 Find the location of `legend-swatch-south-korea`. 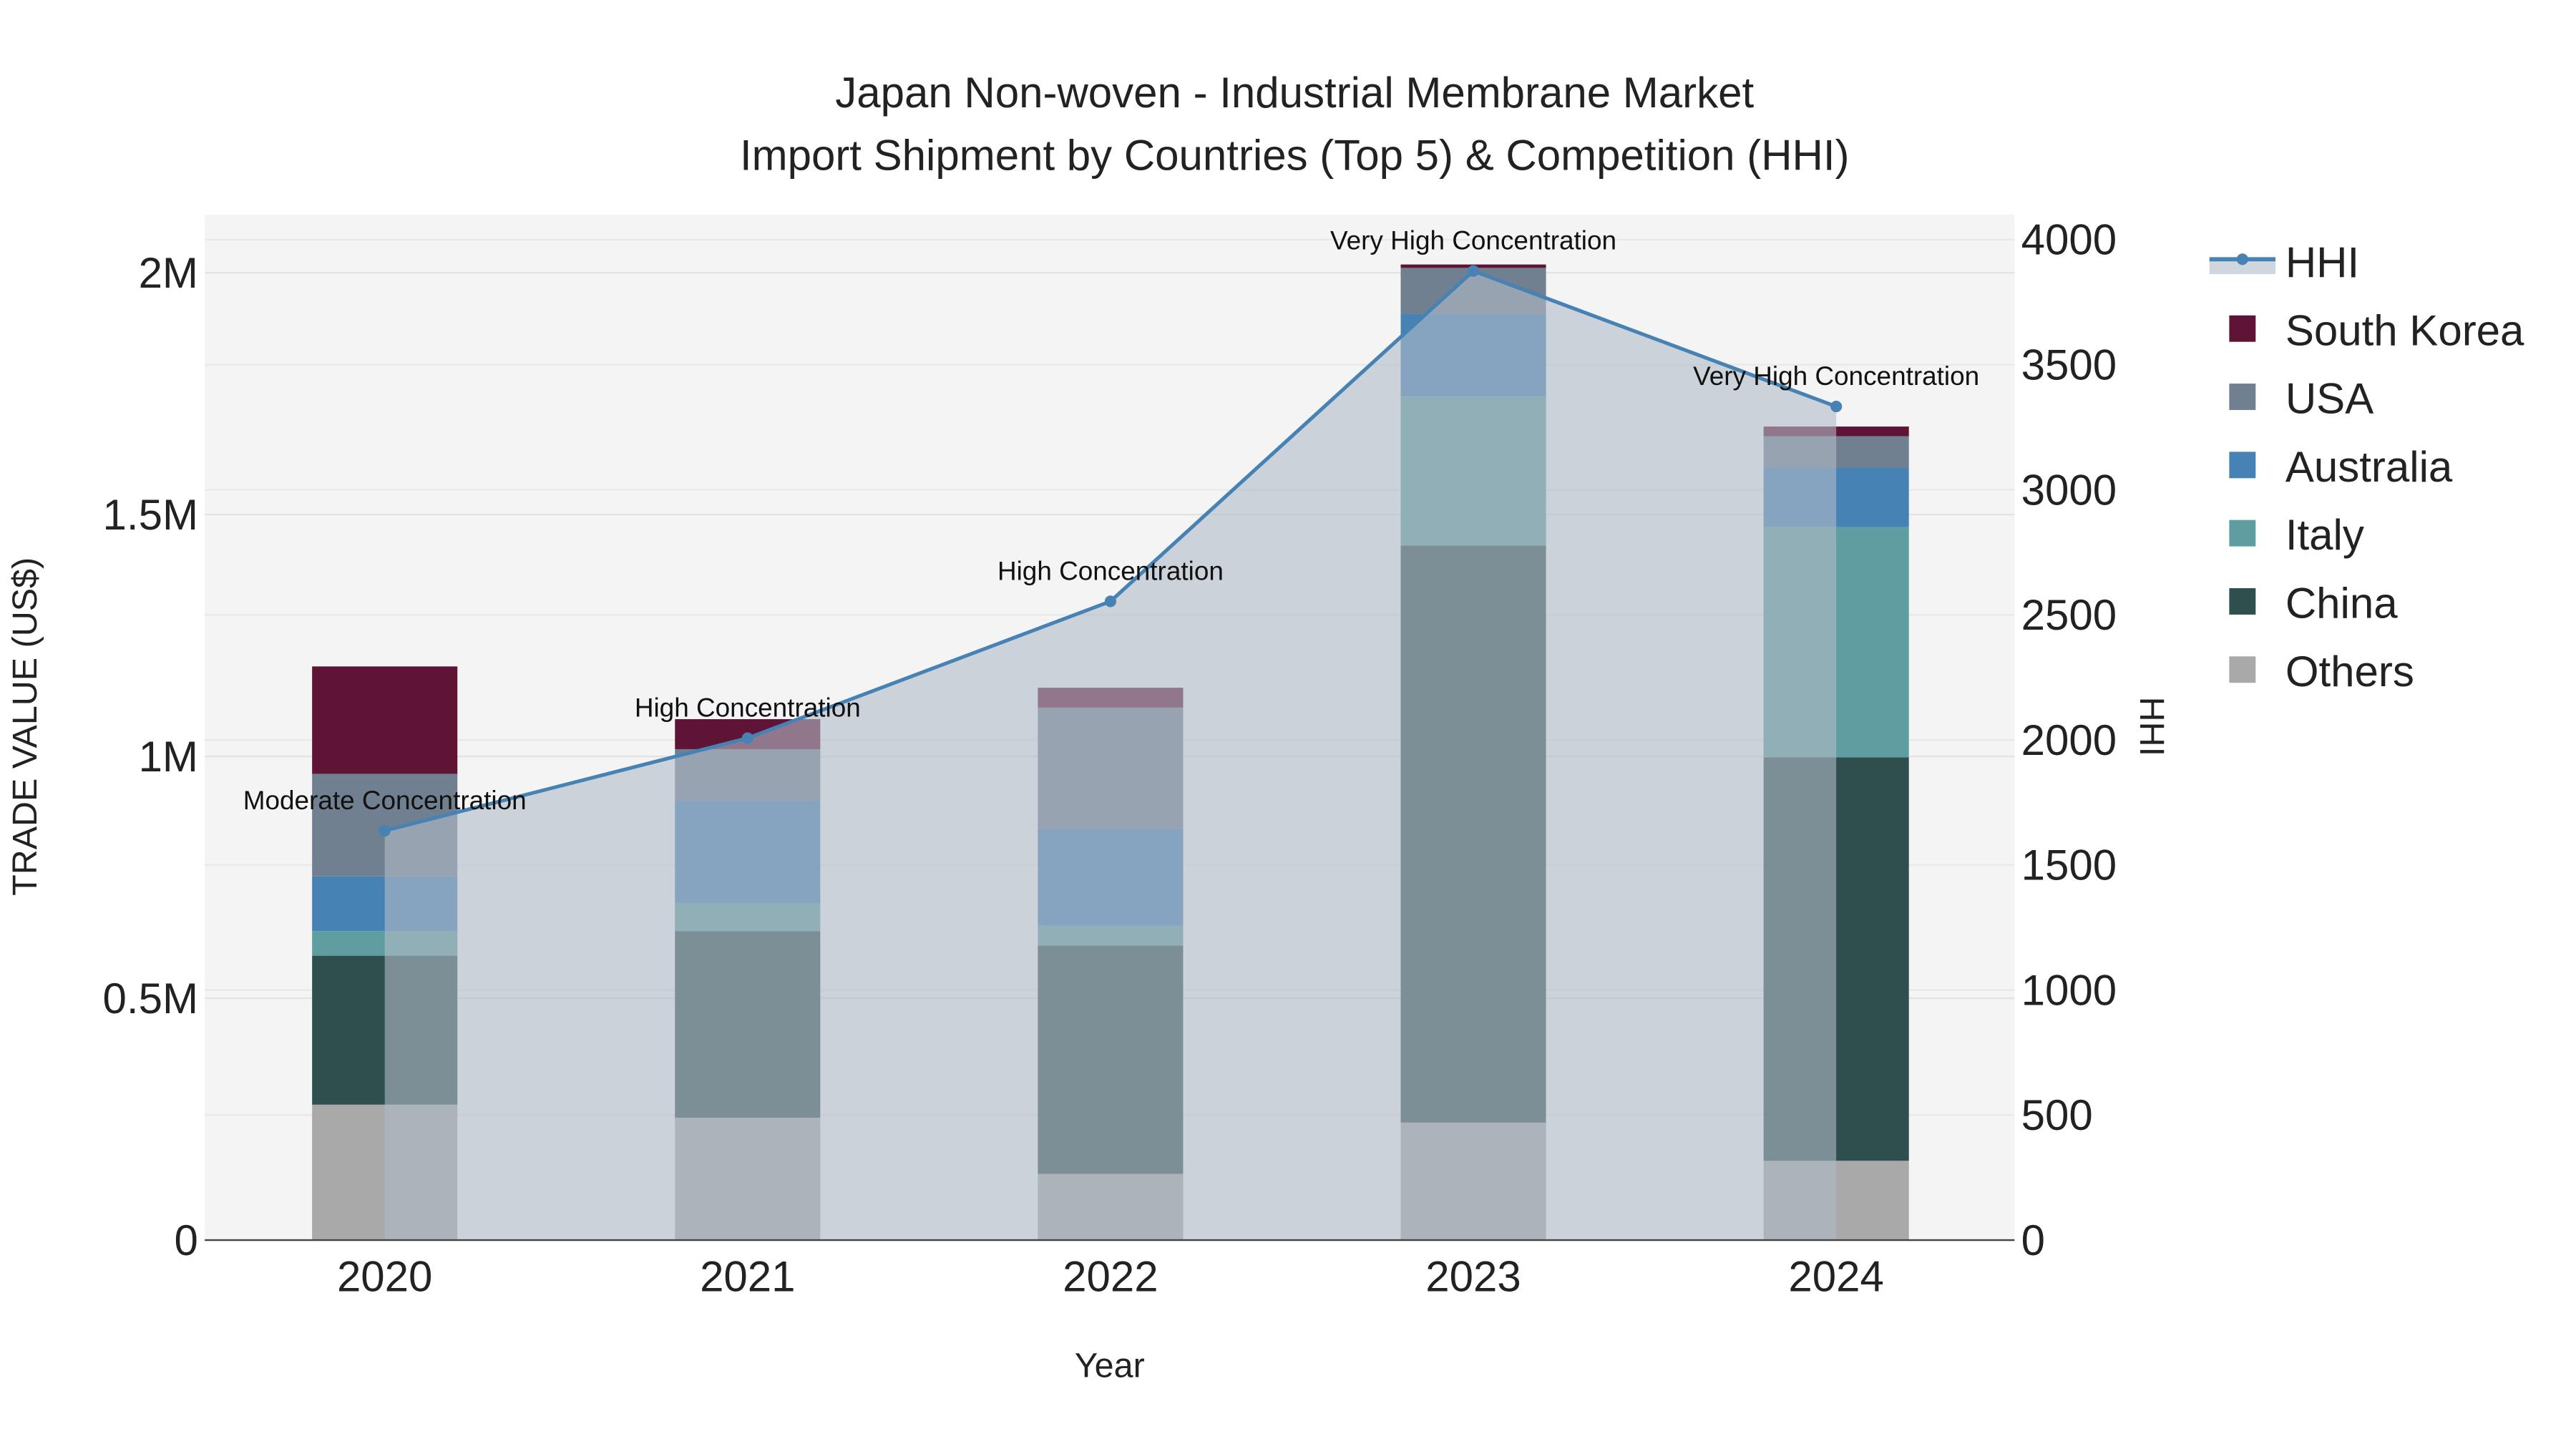

legend-swatch-south-korea is located at coordinates (2242, 328).